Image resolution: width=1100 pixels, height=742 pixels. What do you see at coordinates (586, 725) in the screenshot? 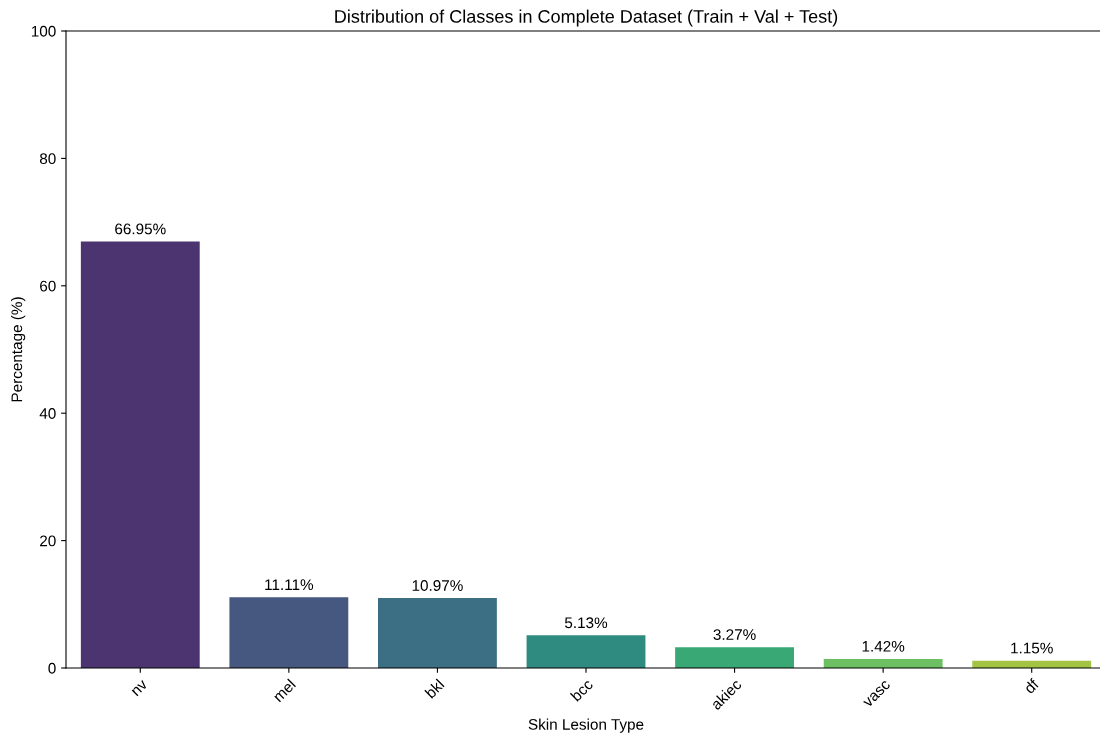
I see `x-axis-title: Skin Lesion Type` at bounding box center [586, 725].